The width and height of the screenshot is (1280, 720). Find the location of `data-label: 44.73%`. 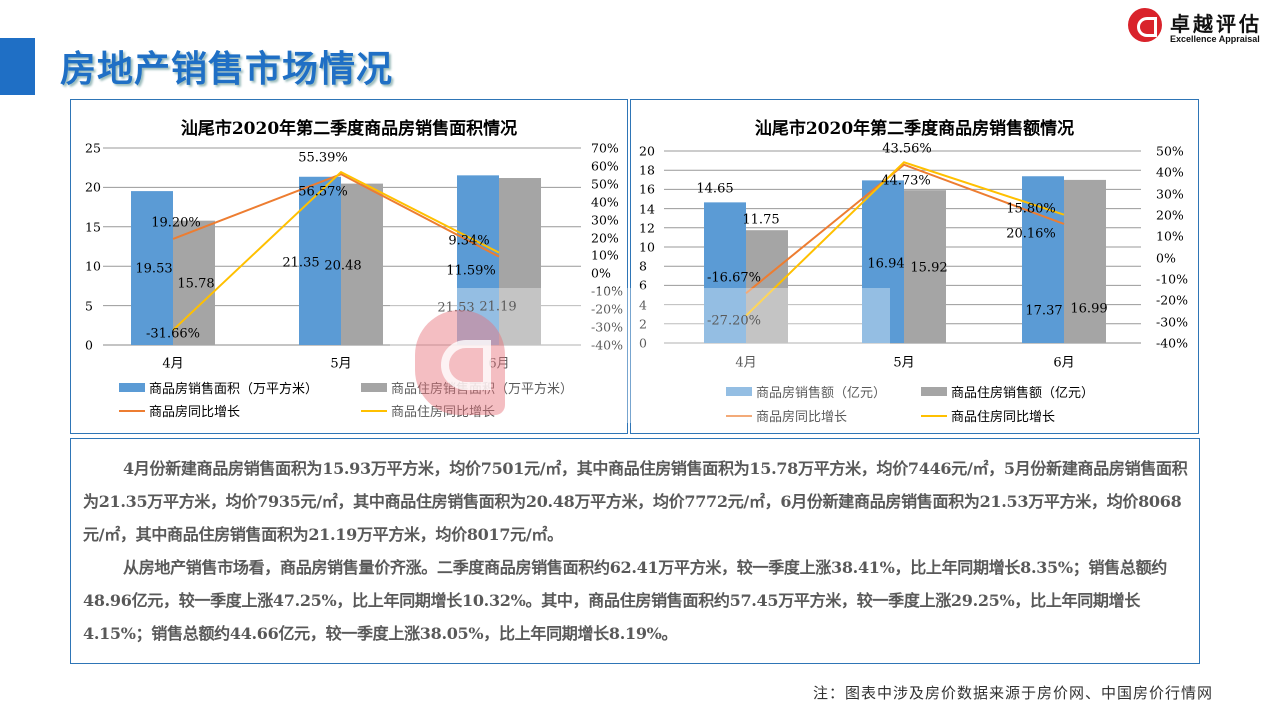

data-label: 44.73% is located at coordinates (906, 181).